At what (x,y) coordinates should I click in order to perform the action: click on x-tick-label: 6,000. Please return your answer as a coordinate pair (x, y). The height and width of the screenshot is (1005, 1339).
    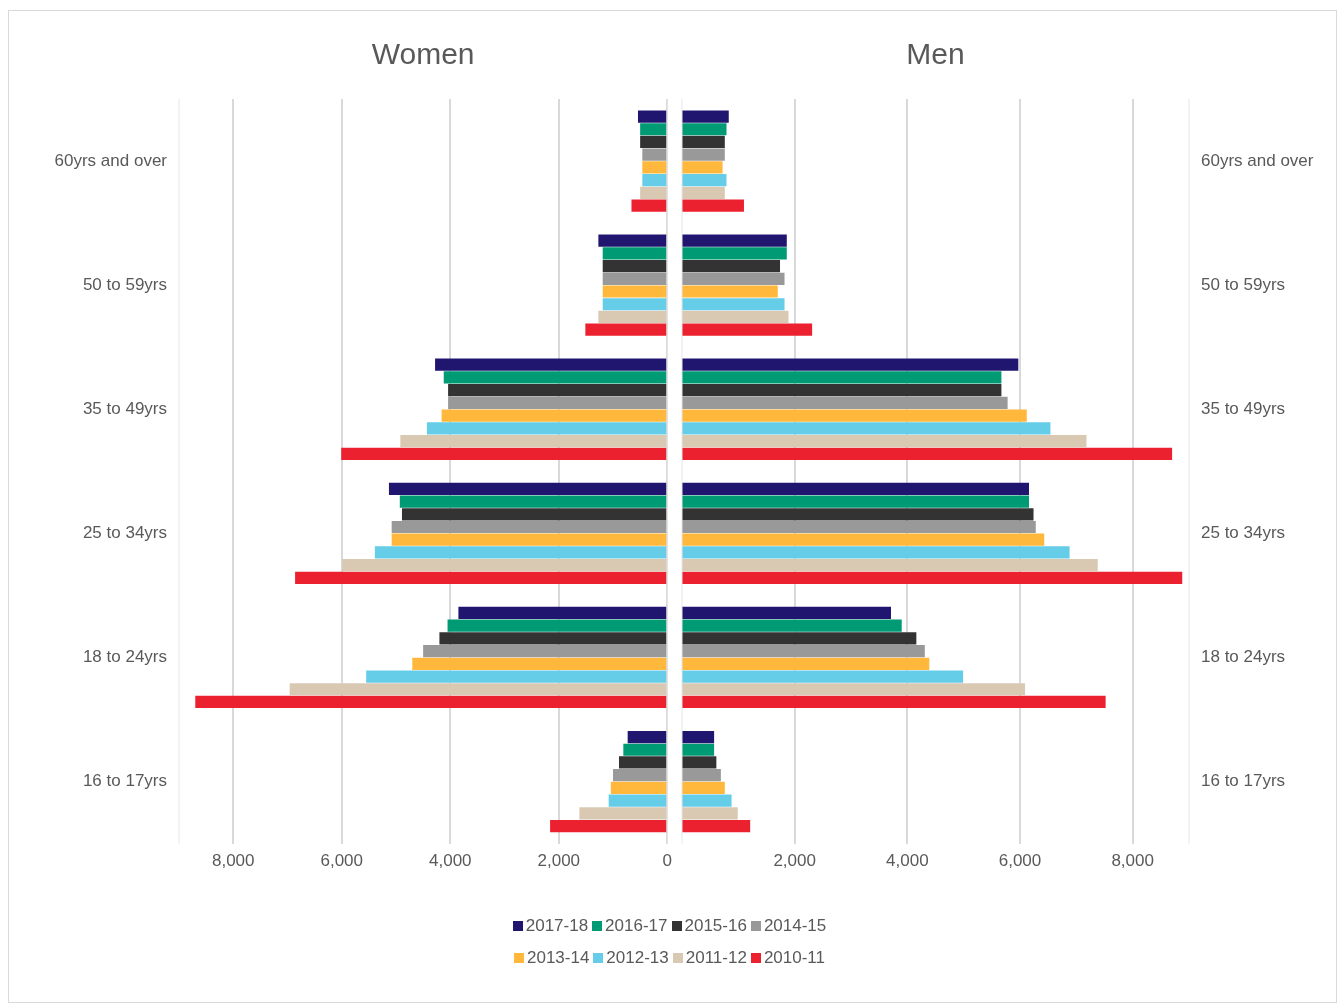
    Looking at the image, I should click on (1020, 861).